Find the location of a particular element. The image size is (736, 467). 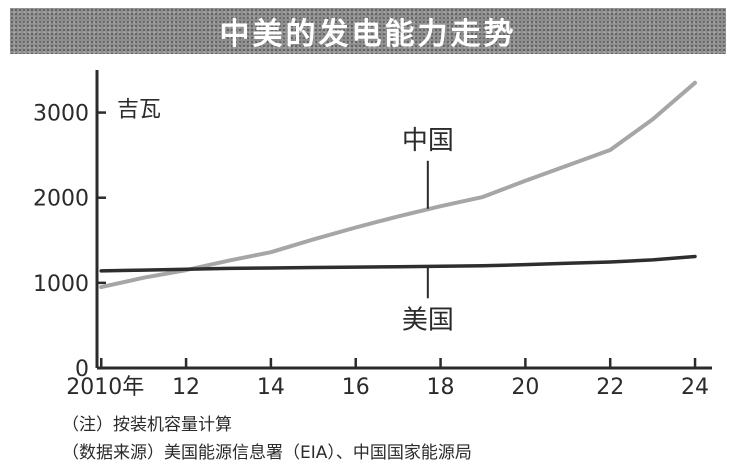

x-tick-label: 24 is located at coordinates (695, 387).